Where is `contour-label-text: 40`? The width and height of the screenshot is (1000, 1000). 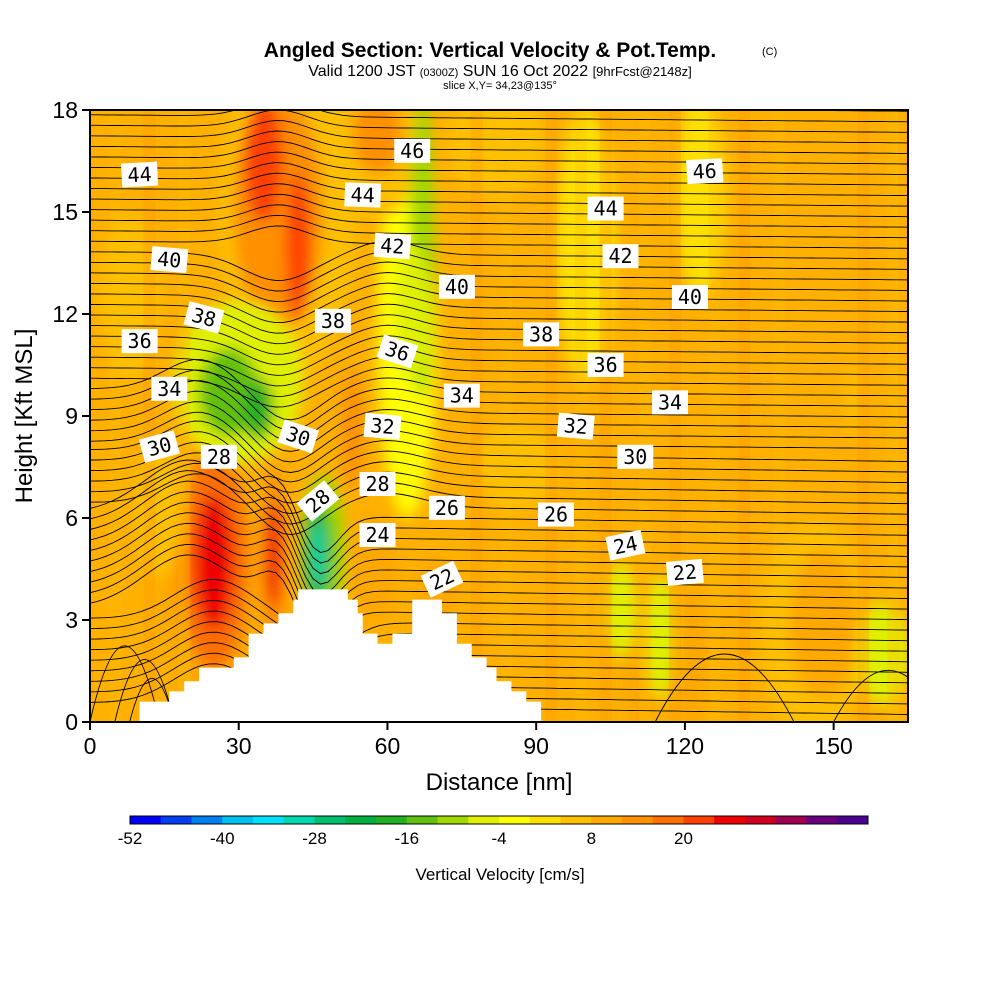
contour-label-text: 40 is located at coordinates (169, 260).